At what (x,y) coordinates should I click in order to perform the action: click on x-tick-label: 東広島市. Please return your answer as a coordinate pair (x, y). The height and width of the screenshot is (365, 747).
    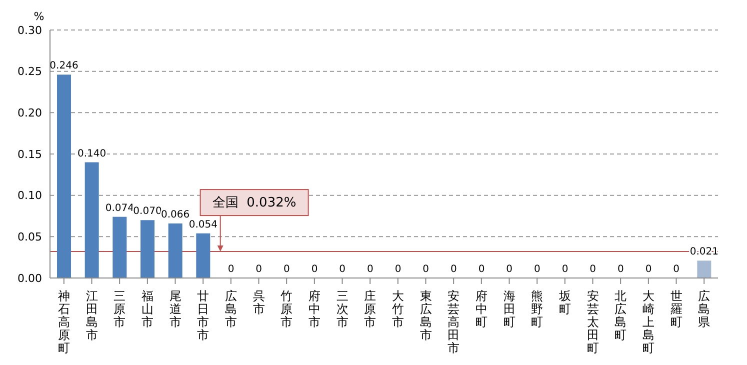
    Looking at the image, I should click on (426, 315).